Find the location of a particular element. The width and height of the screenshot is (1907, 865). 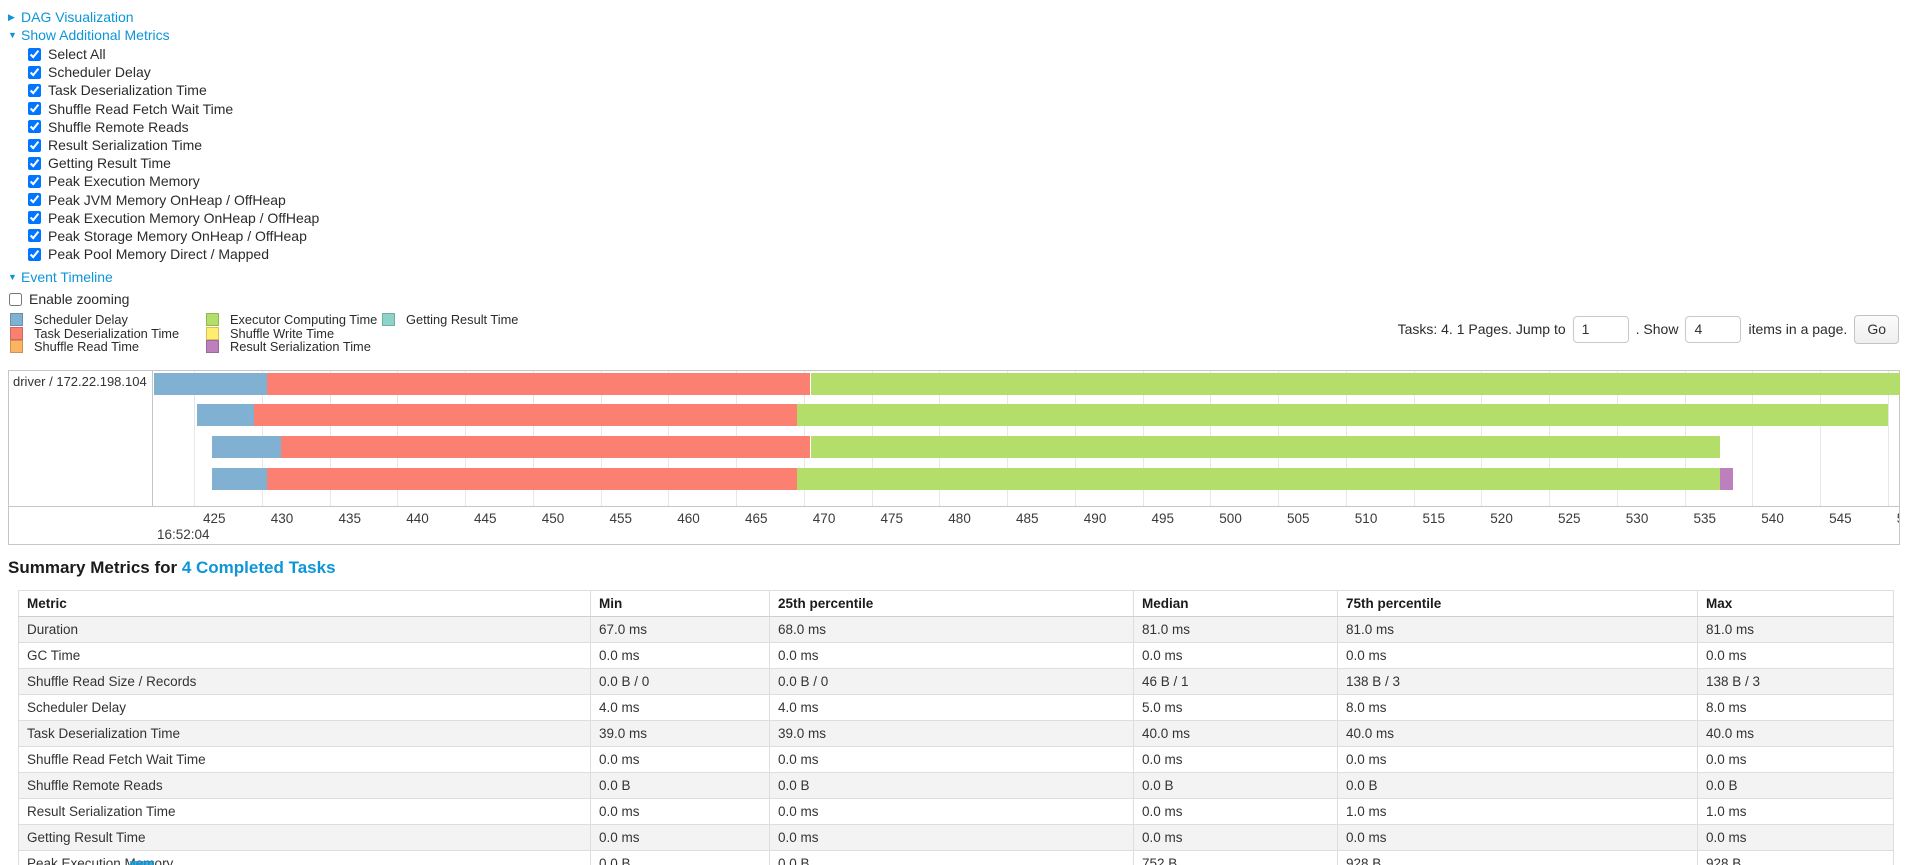

table-row: GC Time 0.0 ms 0.0 ms 0.0 ms 0.0 ms 0.0 ms is located at coordinates (956, 656).